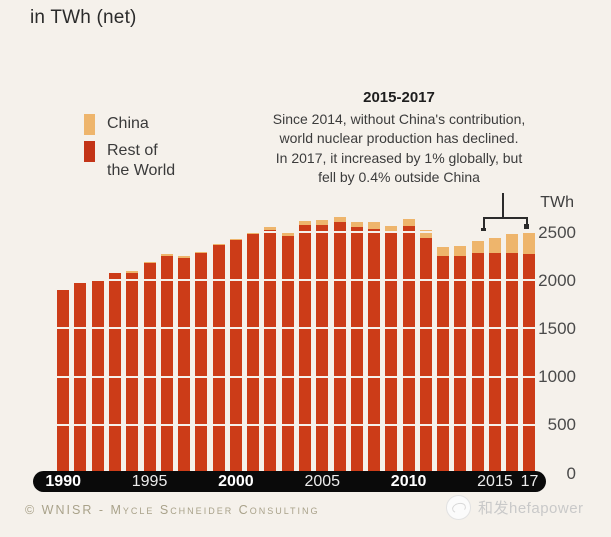  I want to click on bar-rest-of-world-2004, so click(304, 349).